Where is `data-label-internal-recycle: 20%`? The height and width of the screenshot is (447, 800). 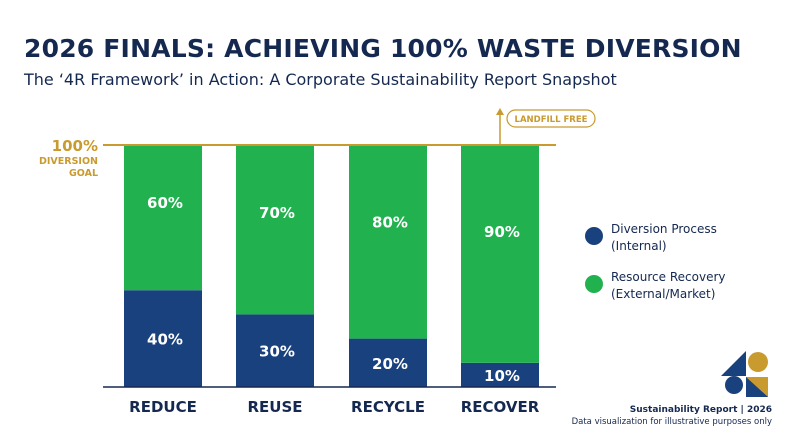
data-label-internal-recycle: 20% is located at coordinates (390, 364).